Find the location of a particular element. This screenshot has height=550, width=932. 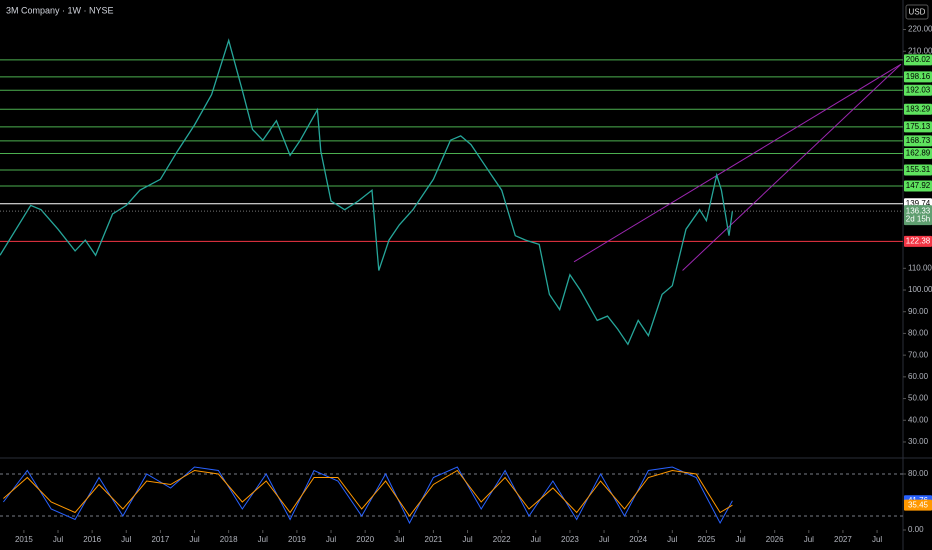

x-tick-label: 2018 is located at coordinates (229, 539).